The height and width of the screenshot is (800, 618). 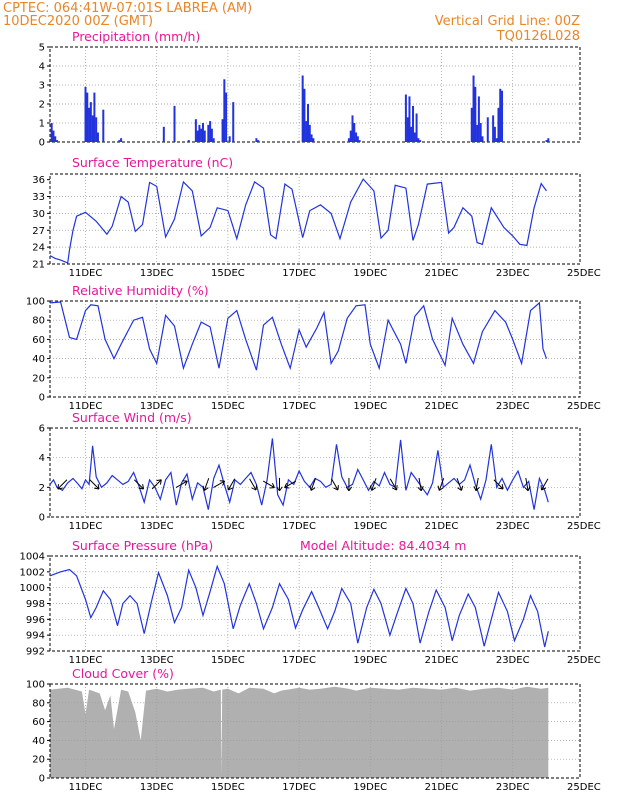 I want to click on panel-title: Relative Humidity (%), so click(x=140, y=290).